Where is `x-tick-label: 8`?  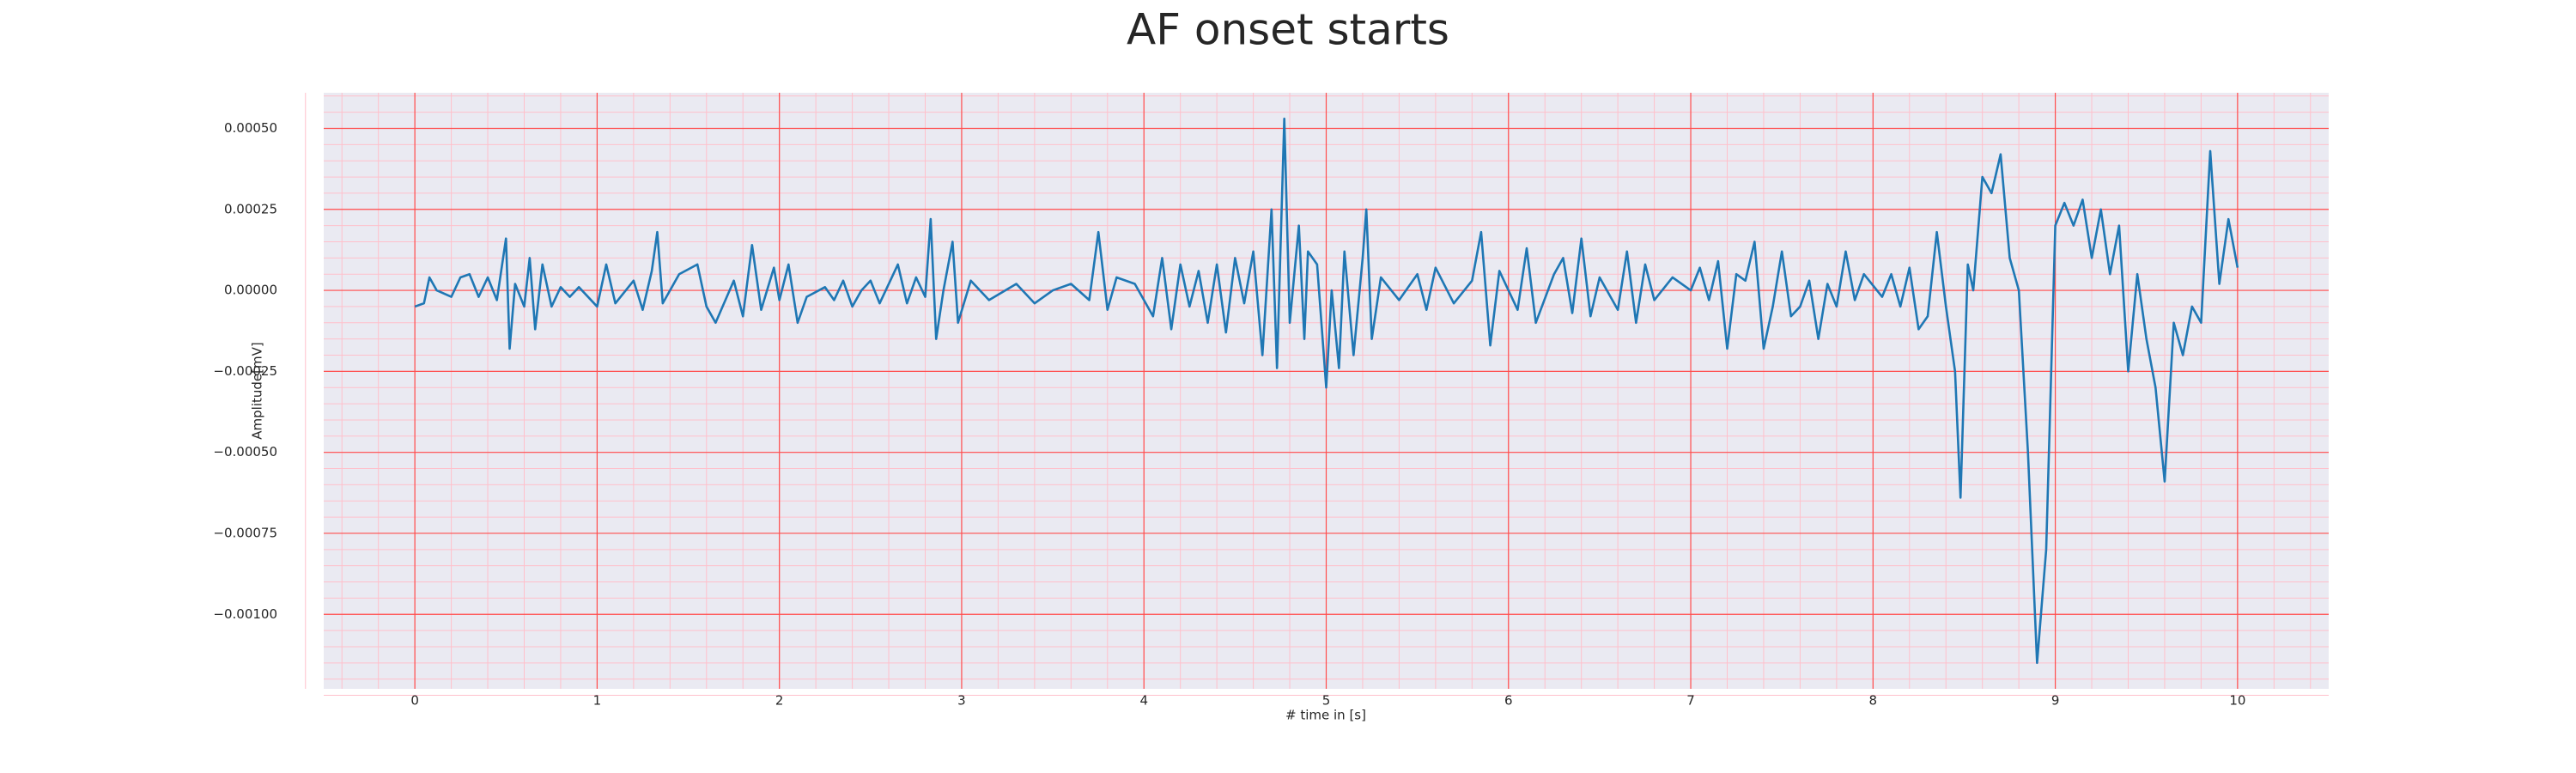 x-tick-label: 8 is located at coordinates (1873, 701).